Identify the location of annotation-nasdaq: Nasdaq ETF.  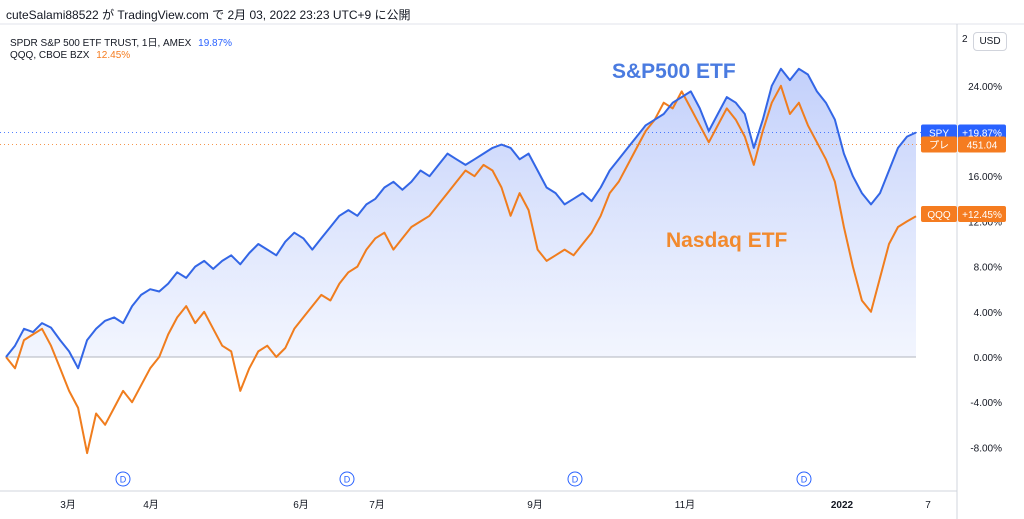
(727, 240).